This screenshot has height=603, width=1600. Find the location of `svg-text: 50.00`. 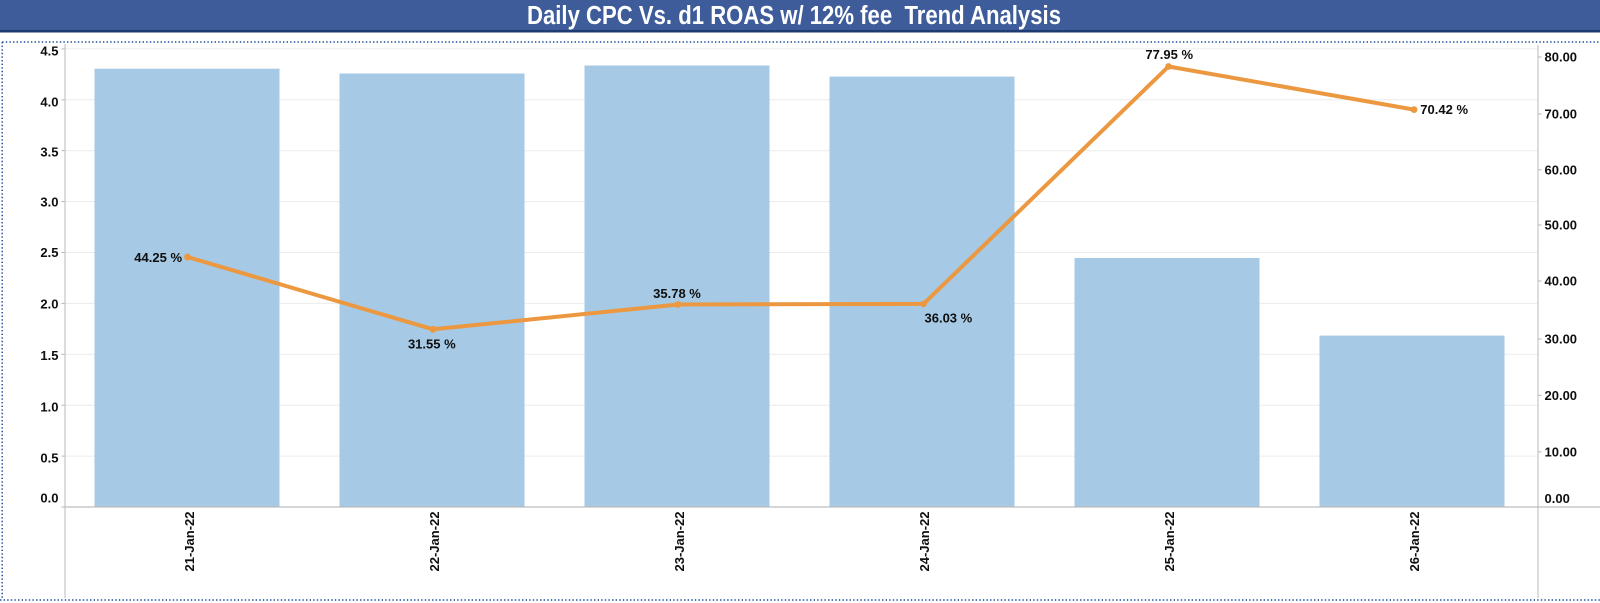

svg-text: 50.00 is located at coordinates (1561, 225).